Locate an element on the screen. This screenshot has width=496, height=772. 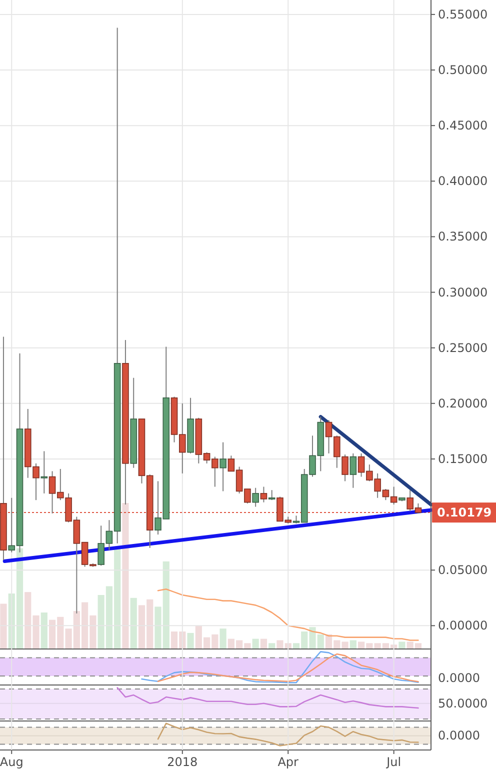
y-tick-label: 0.20000 is located at coordinates (463, 403).